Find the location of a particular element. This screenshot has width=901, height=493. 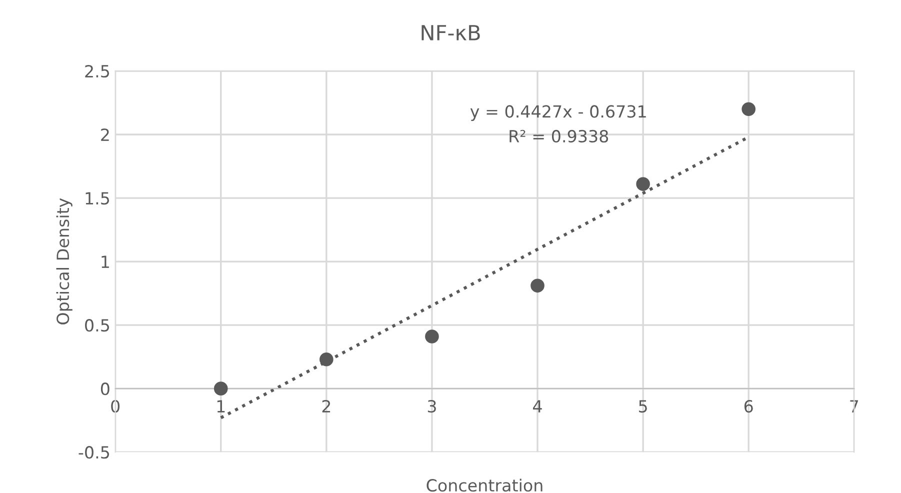

x-axis-title: Concentration is located at coordinates (484, 485).